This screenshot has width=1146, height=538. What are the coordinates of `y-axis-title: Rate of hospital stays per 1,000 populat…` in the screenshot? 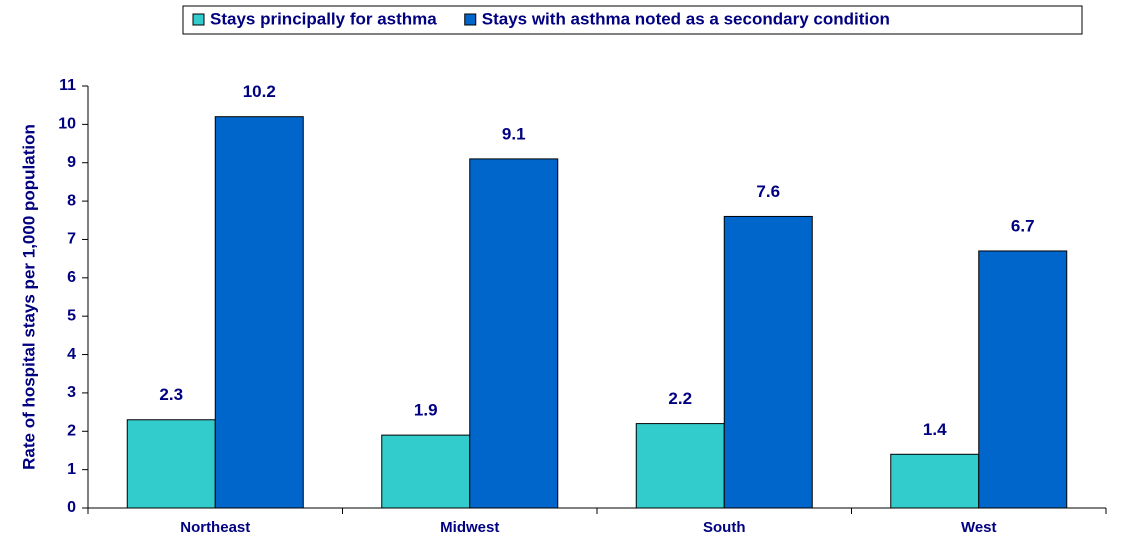 It's located at (28, 297).